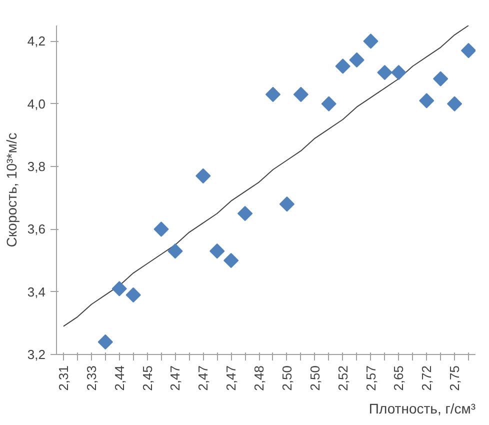 The width and height of the screenshot is (489, 425). Describe the element at coordinates (36, 354) in the screenshot. I see `y-tick-label: 3,2` at that location.